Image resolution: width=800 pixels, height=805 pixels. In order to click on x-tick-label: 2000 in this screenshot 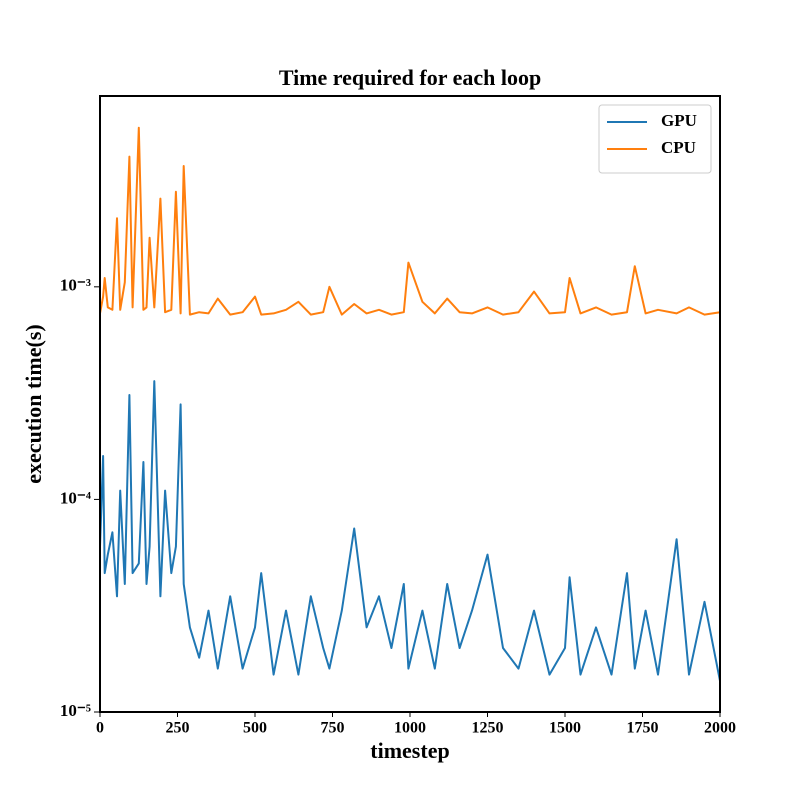, I will do `click(720, 728)`.